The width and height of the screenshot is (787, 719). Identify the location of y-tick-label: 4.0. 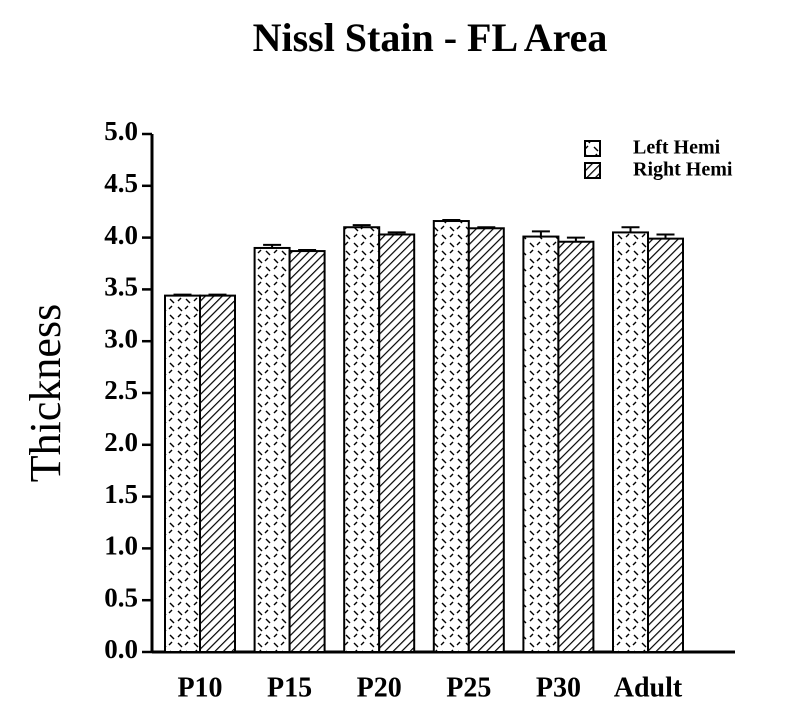
(121, 235).